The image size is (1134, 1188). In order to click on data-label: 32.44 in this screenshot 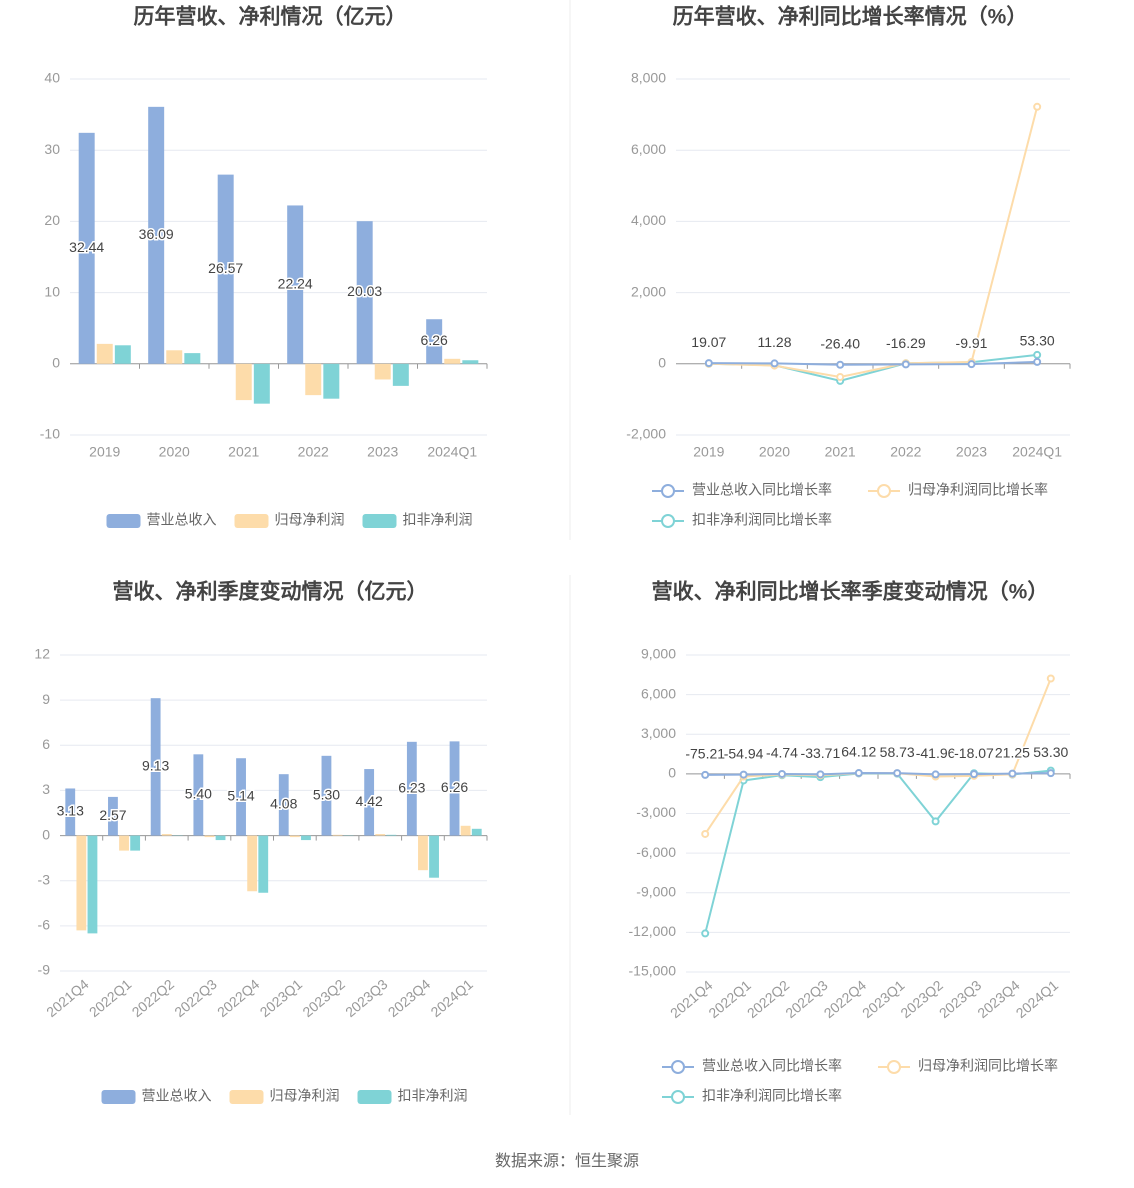, I will do `click(86, 247)`.